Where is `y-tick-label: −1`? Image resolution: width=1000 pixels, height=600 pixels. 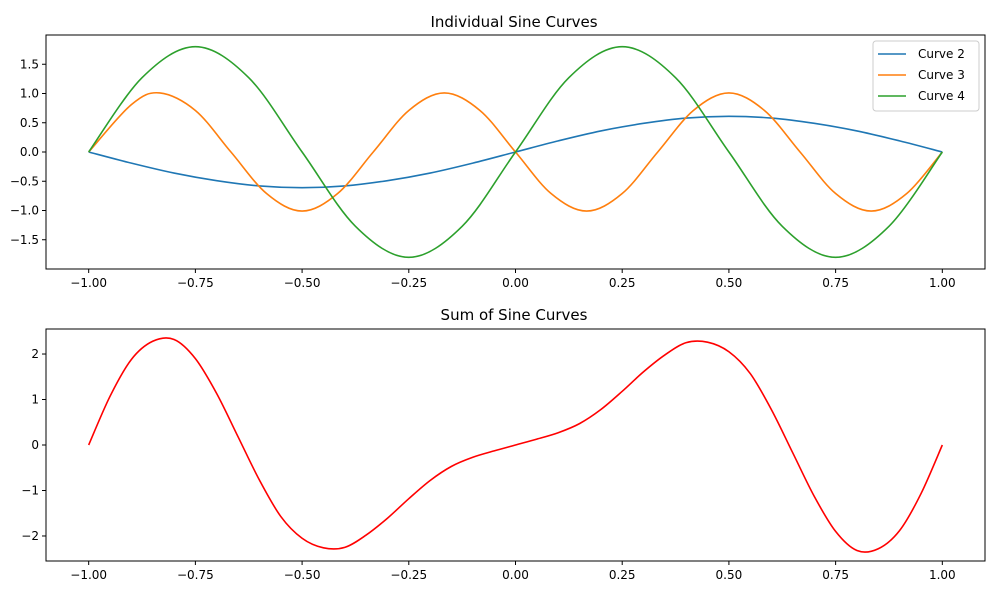
y-tick-label: −1 is located at coordinates (30, 490).